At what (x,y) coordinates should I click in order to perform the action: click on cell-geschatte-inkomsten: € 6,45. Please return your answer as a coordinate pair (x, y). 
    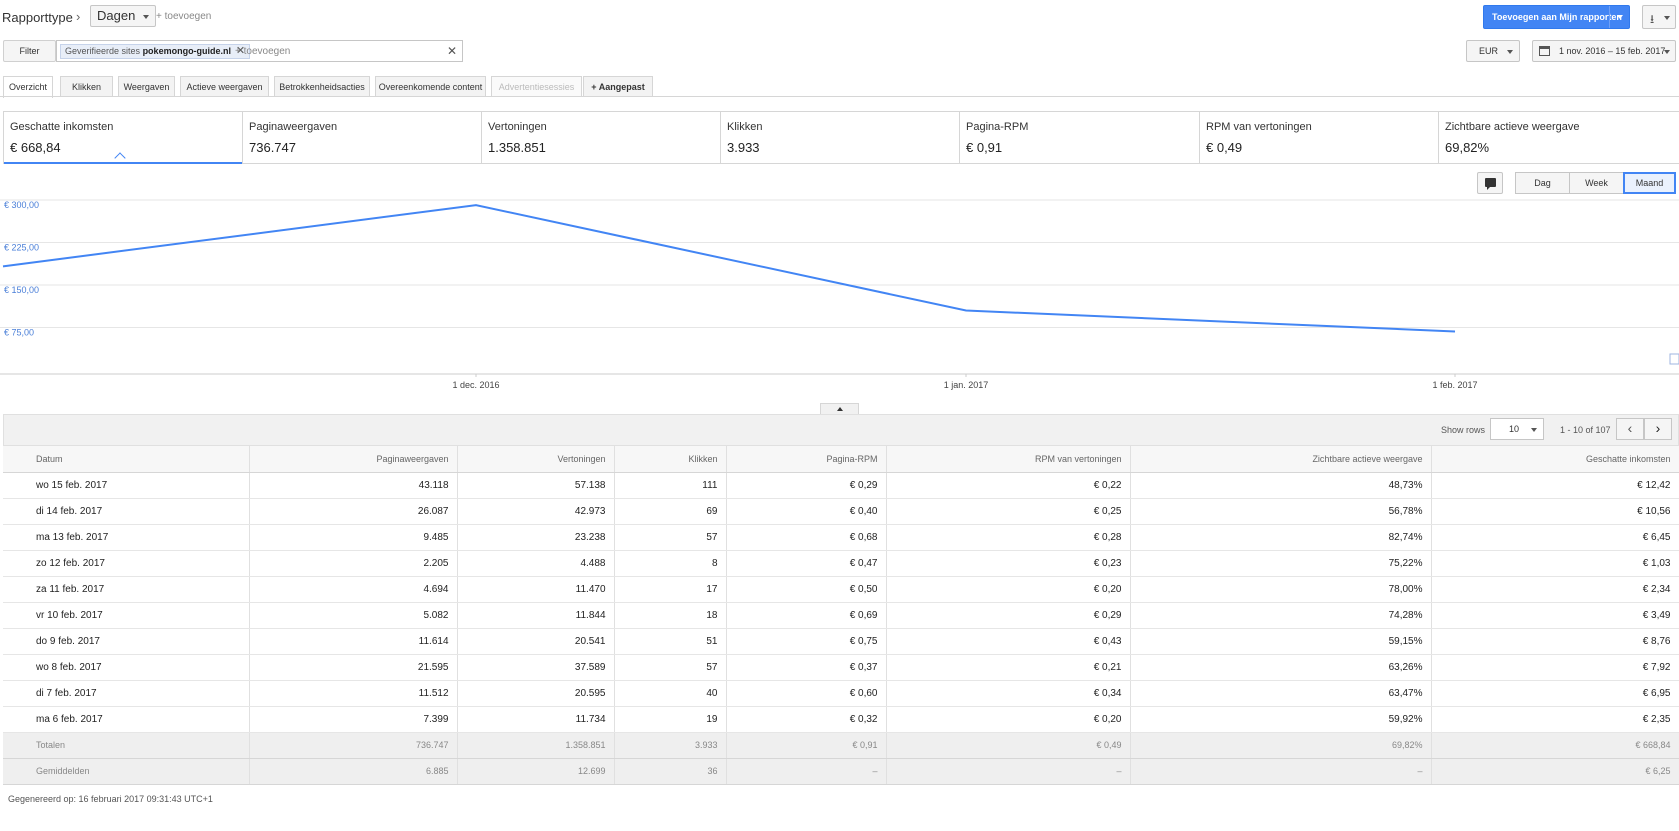
    Looking at the image, I should click on (1555, 537).